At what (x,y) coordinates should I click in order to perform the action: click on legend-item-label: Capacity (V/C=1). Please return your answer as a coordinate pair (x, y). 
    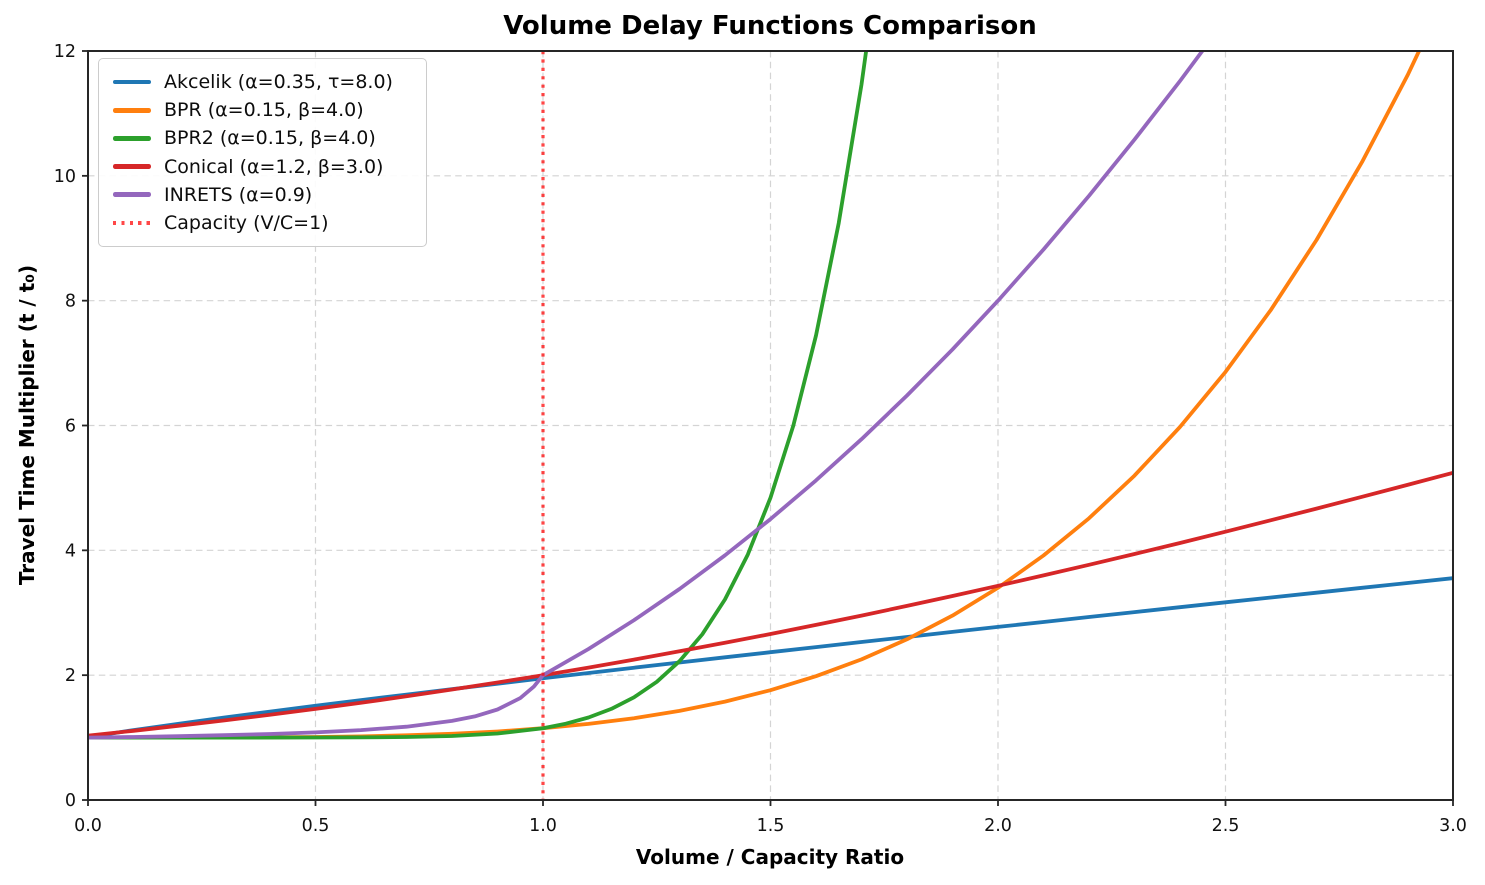
    Looking at the image, I should click on (246, 222).